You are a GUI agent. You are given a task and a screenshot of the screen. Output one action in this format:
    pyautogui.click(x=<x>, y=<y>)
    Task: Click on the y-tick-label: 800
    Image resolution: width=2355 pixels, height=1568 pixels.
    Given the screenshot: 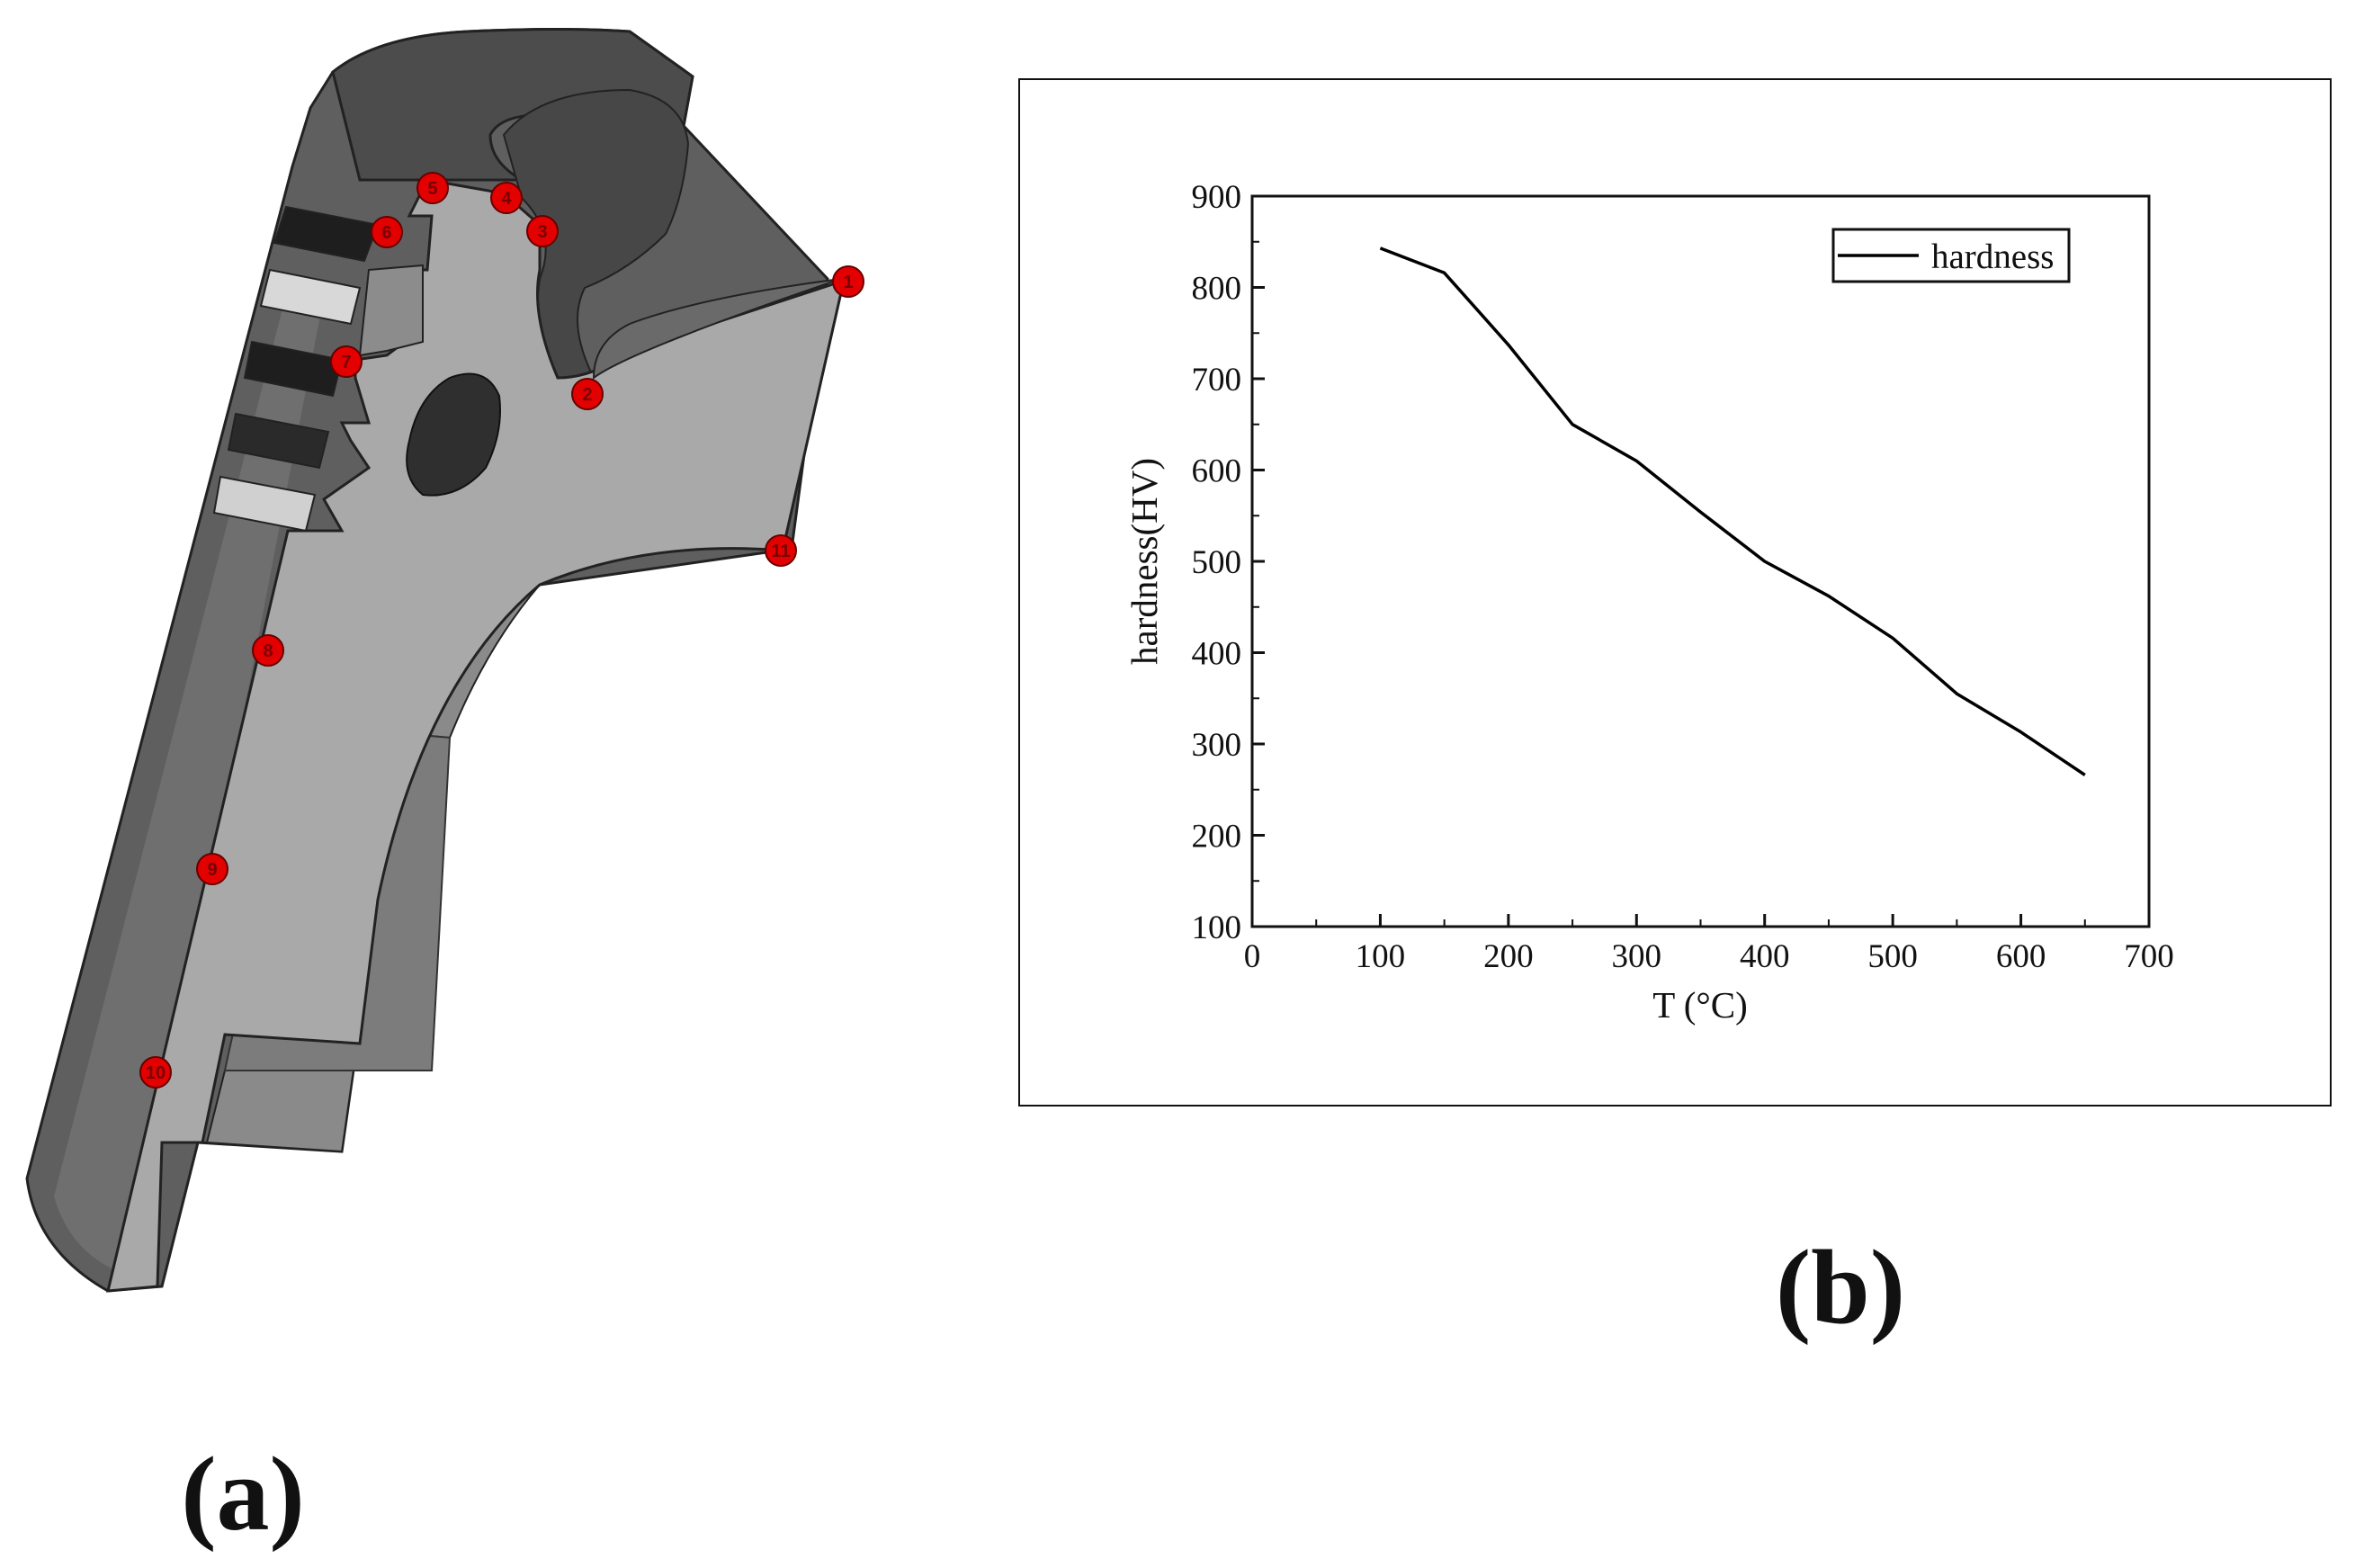 What is the action you would take?
    pyautogui.click(x=1217, y=289)
    